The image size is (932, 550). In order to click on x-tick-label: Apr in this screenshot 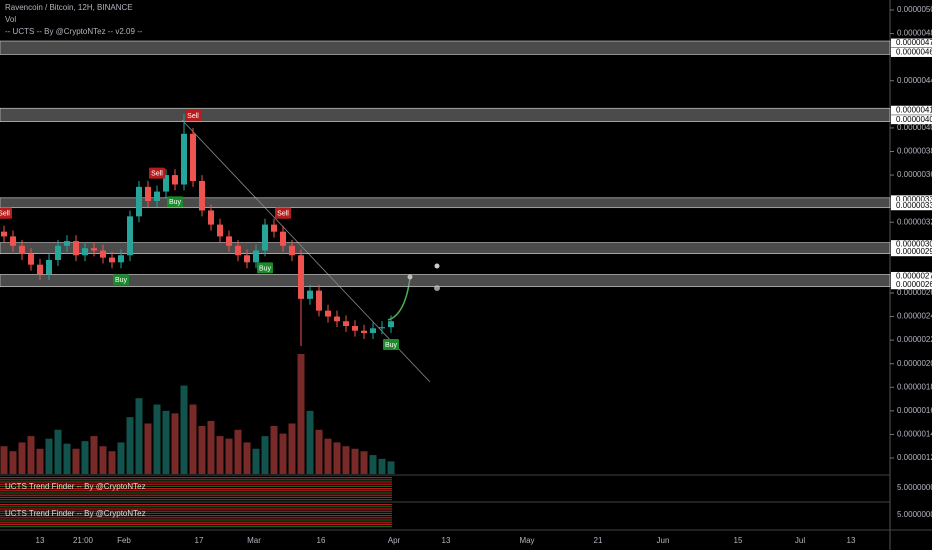, I will do `click(394, 540)`.